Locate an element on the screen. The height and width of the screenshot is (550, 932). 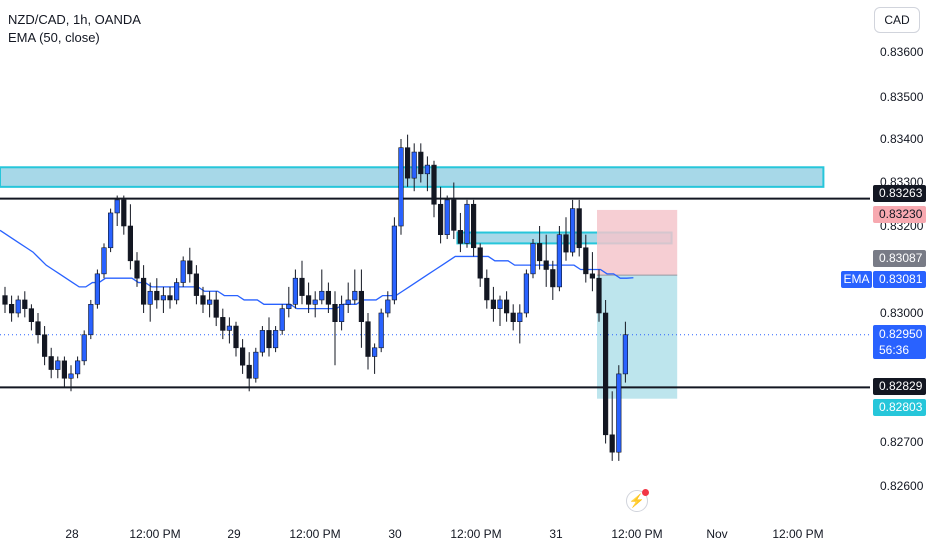
y-tick: 0.83500 is located at coordinates (902, 97).